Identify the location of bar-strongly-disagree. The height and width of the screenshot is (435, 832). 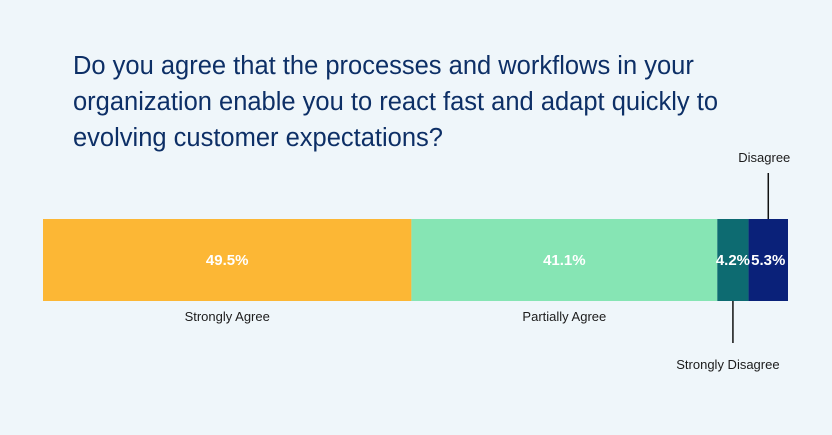
(733, 260).